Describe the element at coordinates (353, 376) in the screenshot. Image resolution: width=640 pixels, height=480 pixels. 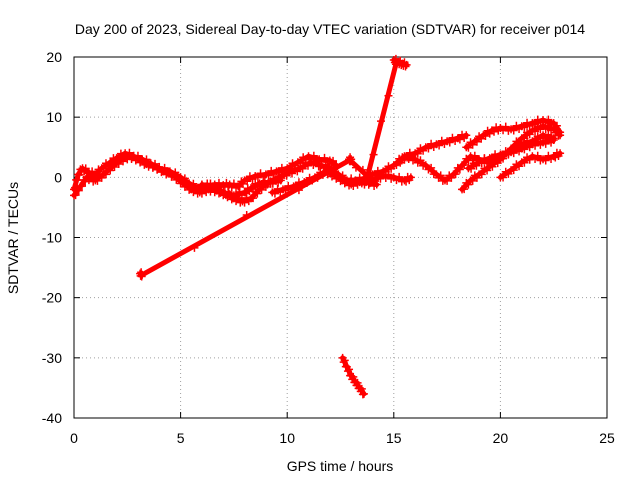
I see `series-track-lower-l` at that location.